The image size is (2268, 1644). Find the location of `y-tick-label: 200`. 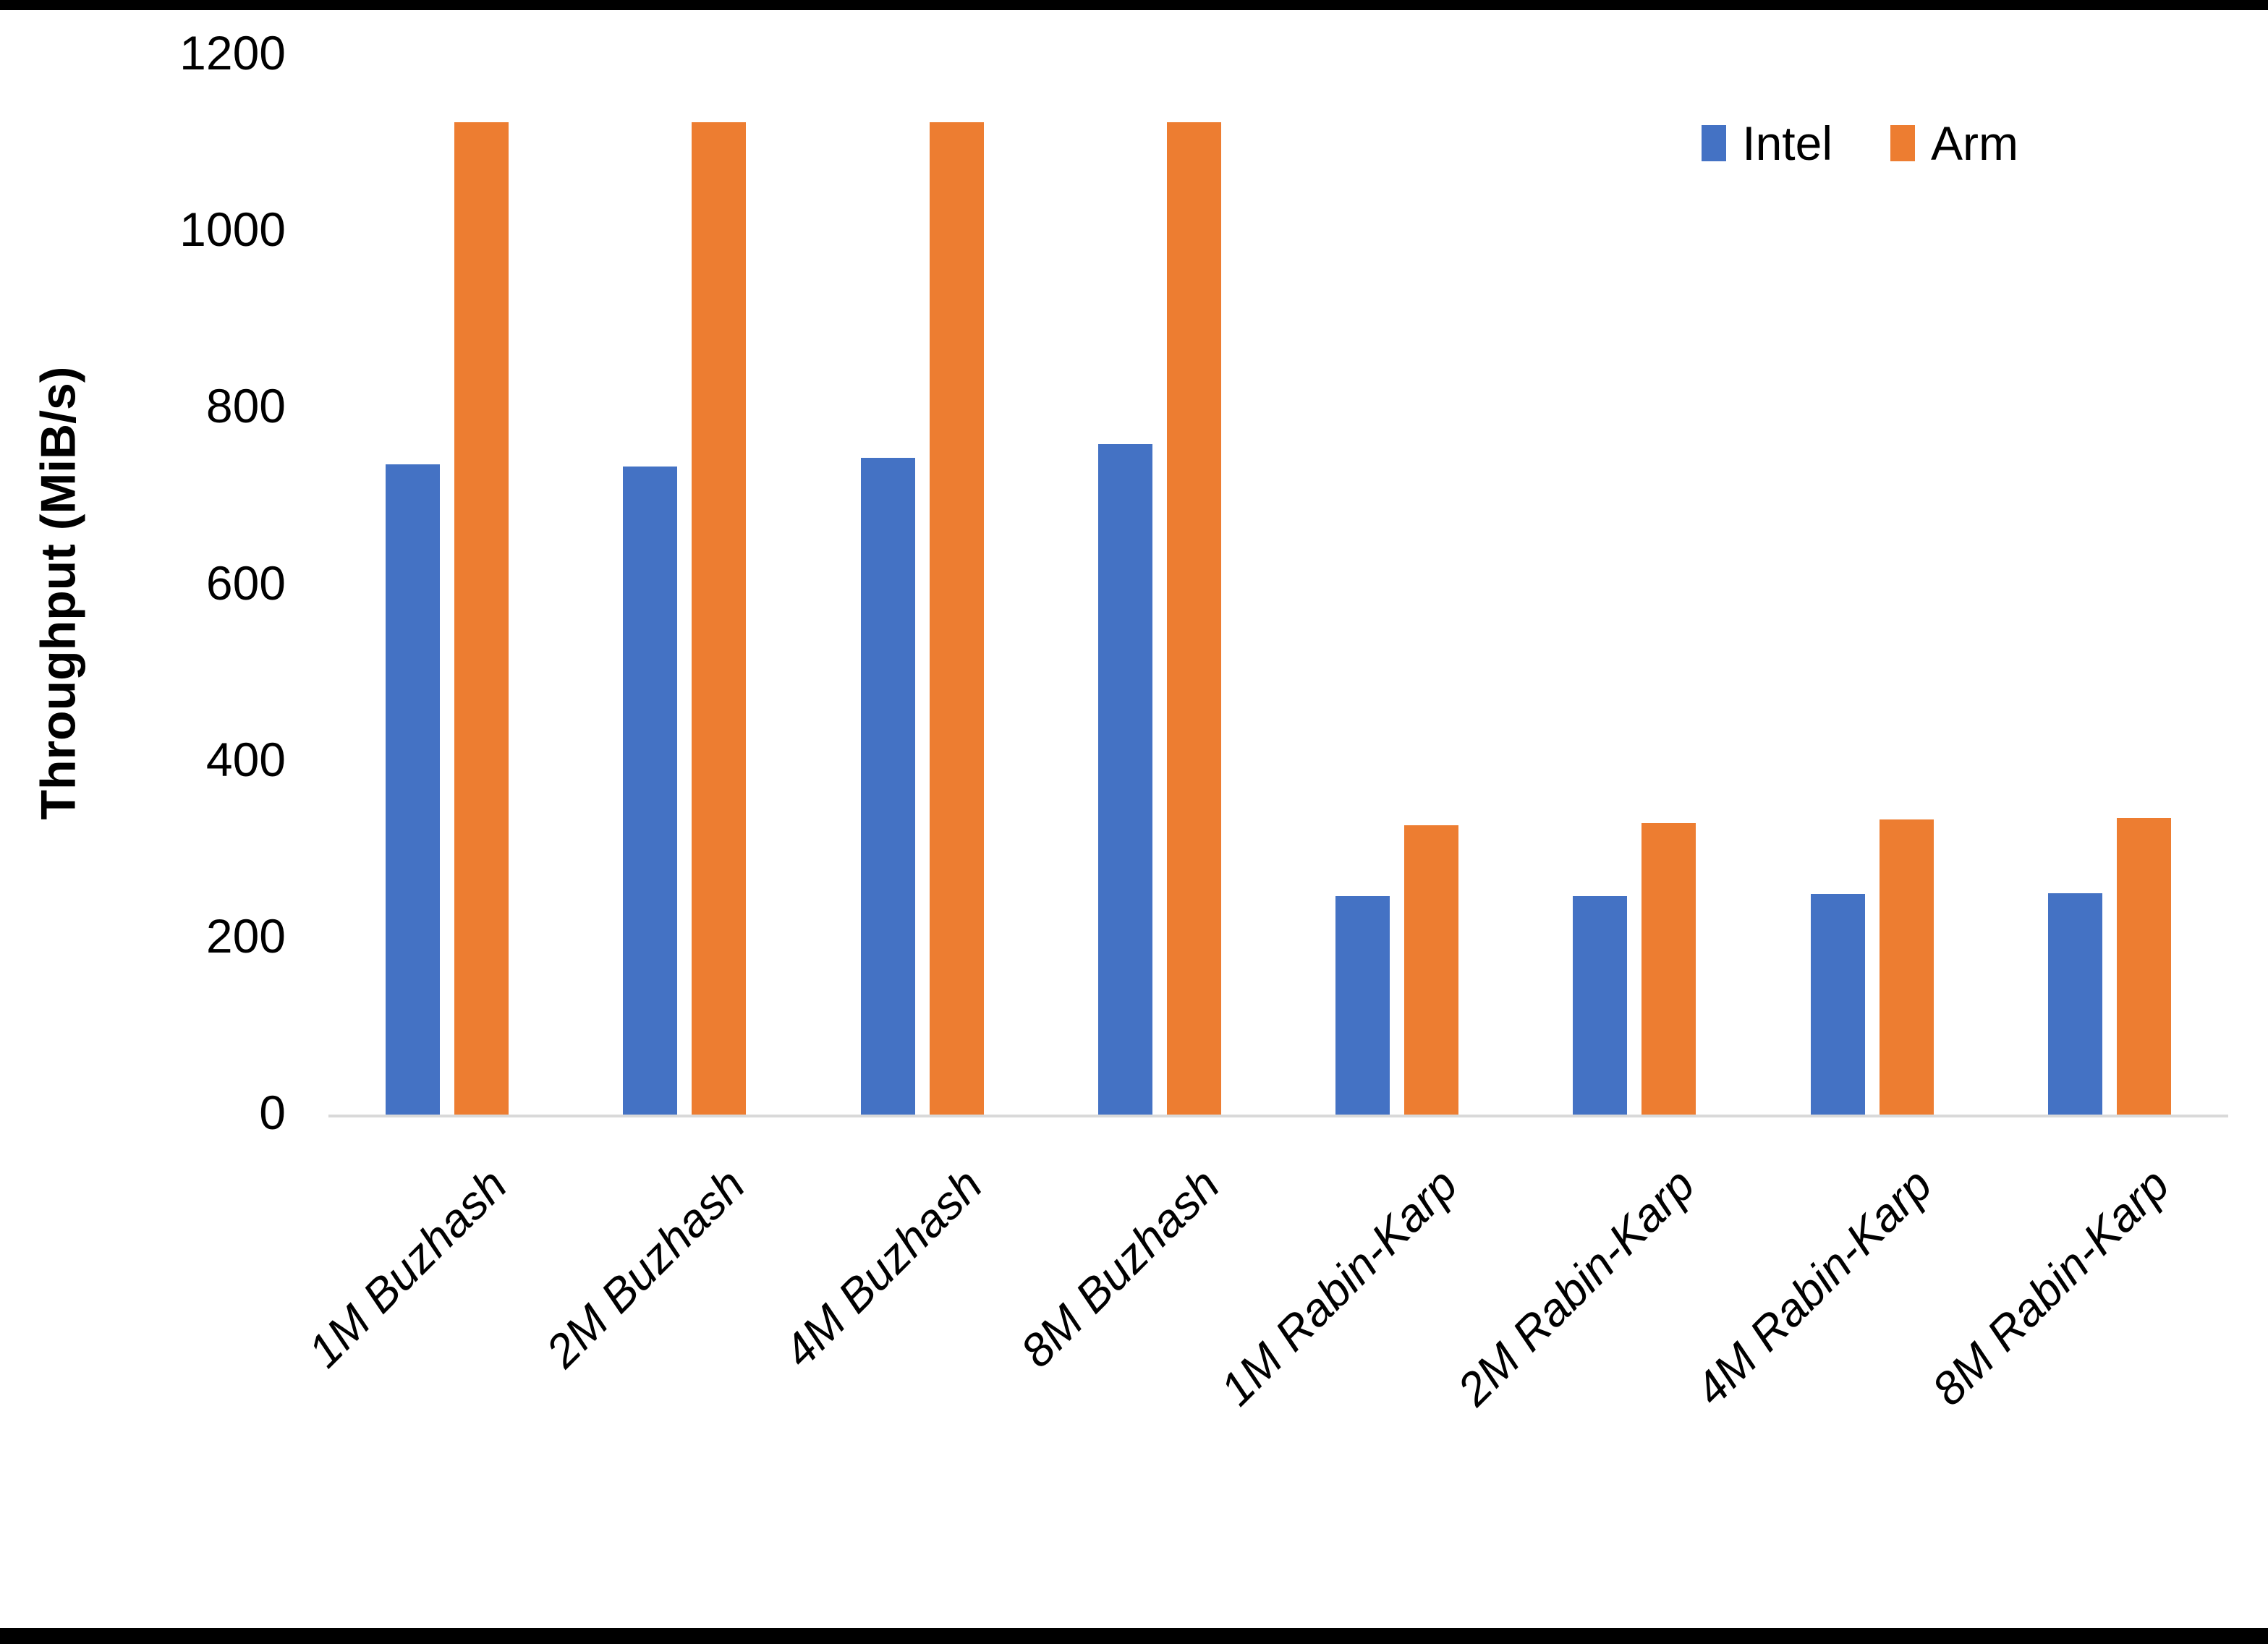

y-tick-label: 200 is located at coordinates (245, 935).